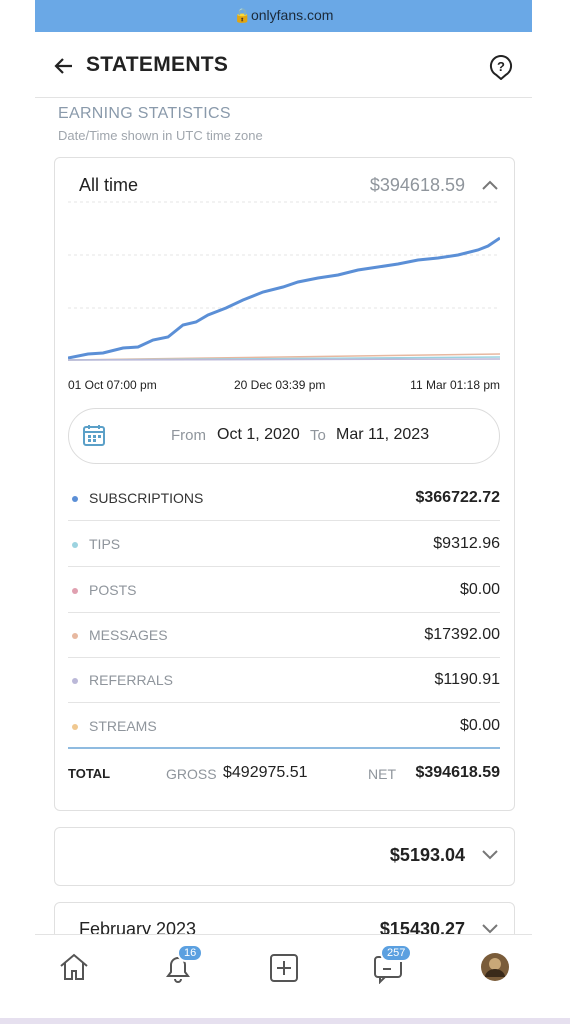 The width and height of the screenshot is (570, 1024). Describe the element at coordinates (144, 113) in the screenshot. I see `section-title: EARNING STATISTICS` at that location.